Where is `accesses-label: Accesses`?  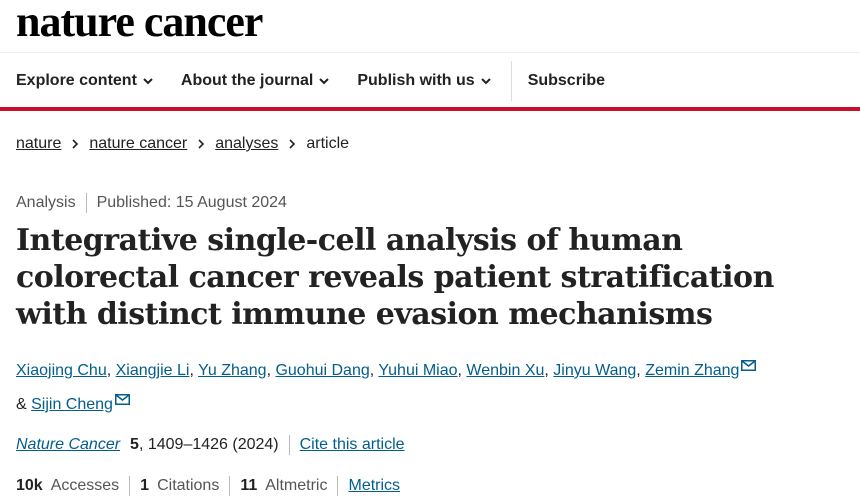 accesses-label: Accesses is located at coordinates (85, 485).